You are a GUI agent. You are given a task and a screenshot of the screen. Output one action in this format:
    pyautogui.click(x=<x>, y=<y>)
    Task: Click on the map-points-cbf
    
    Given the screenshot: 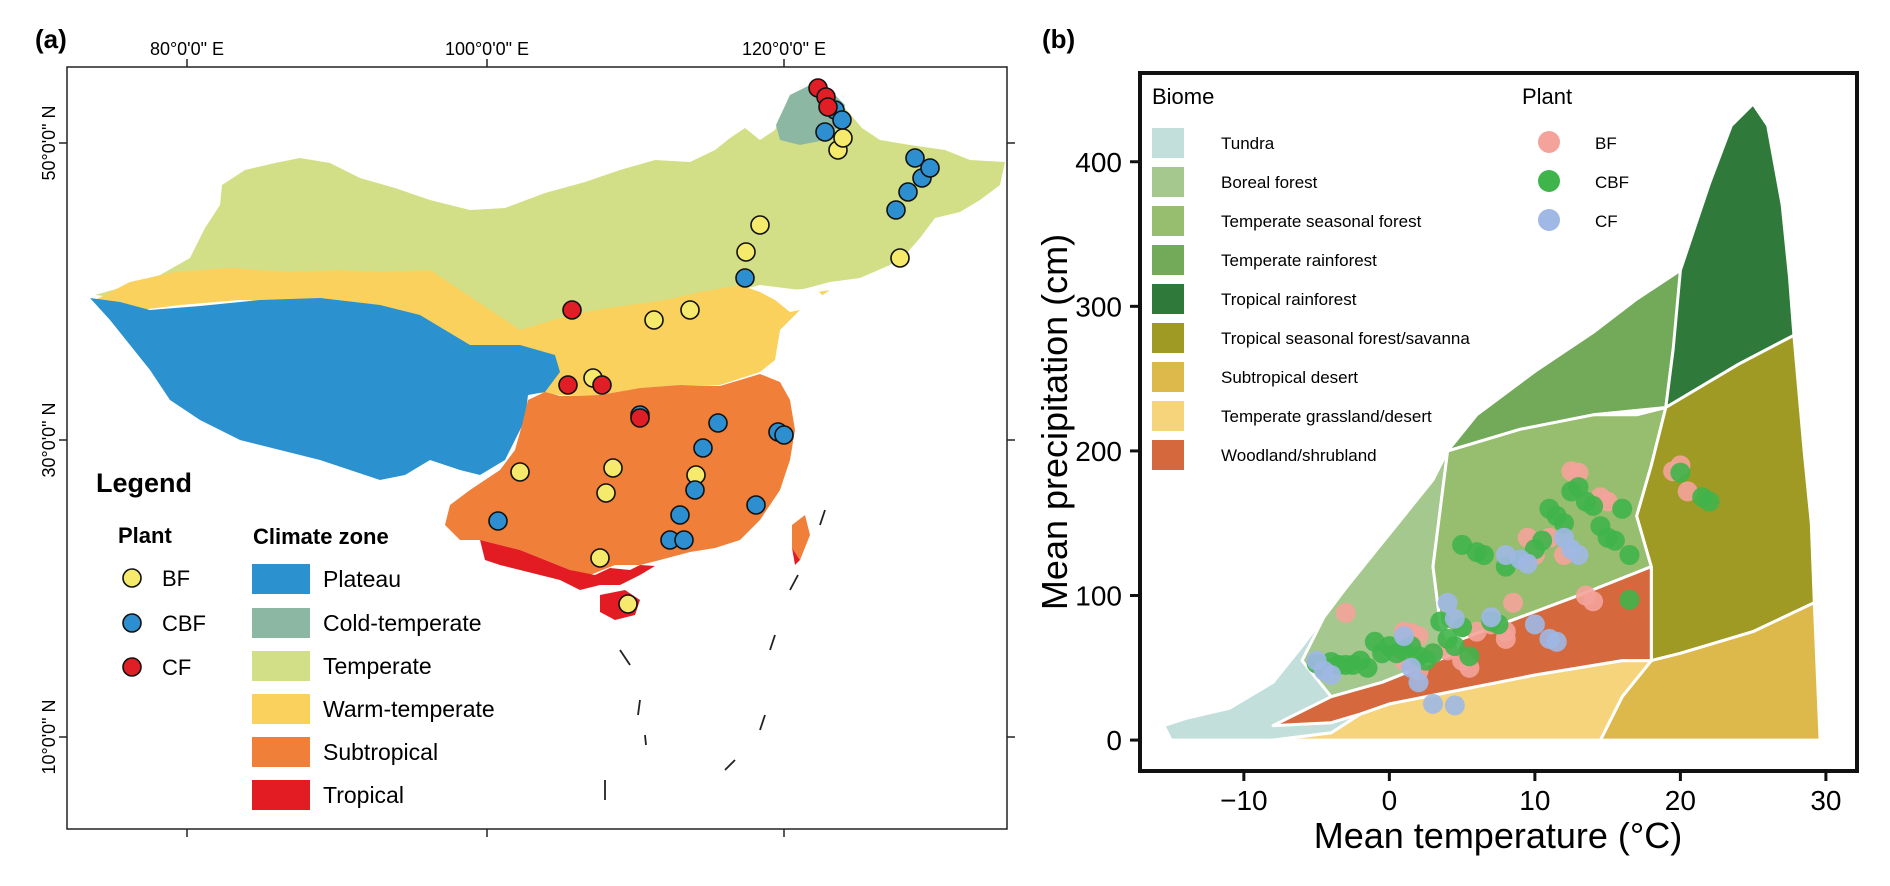 What is the action you would take?
    pyautogui.click(x=714, y=325)
    